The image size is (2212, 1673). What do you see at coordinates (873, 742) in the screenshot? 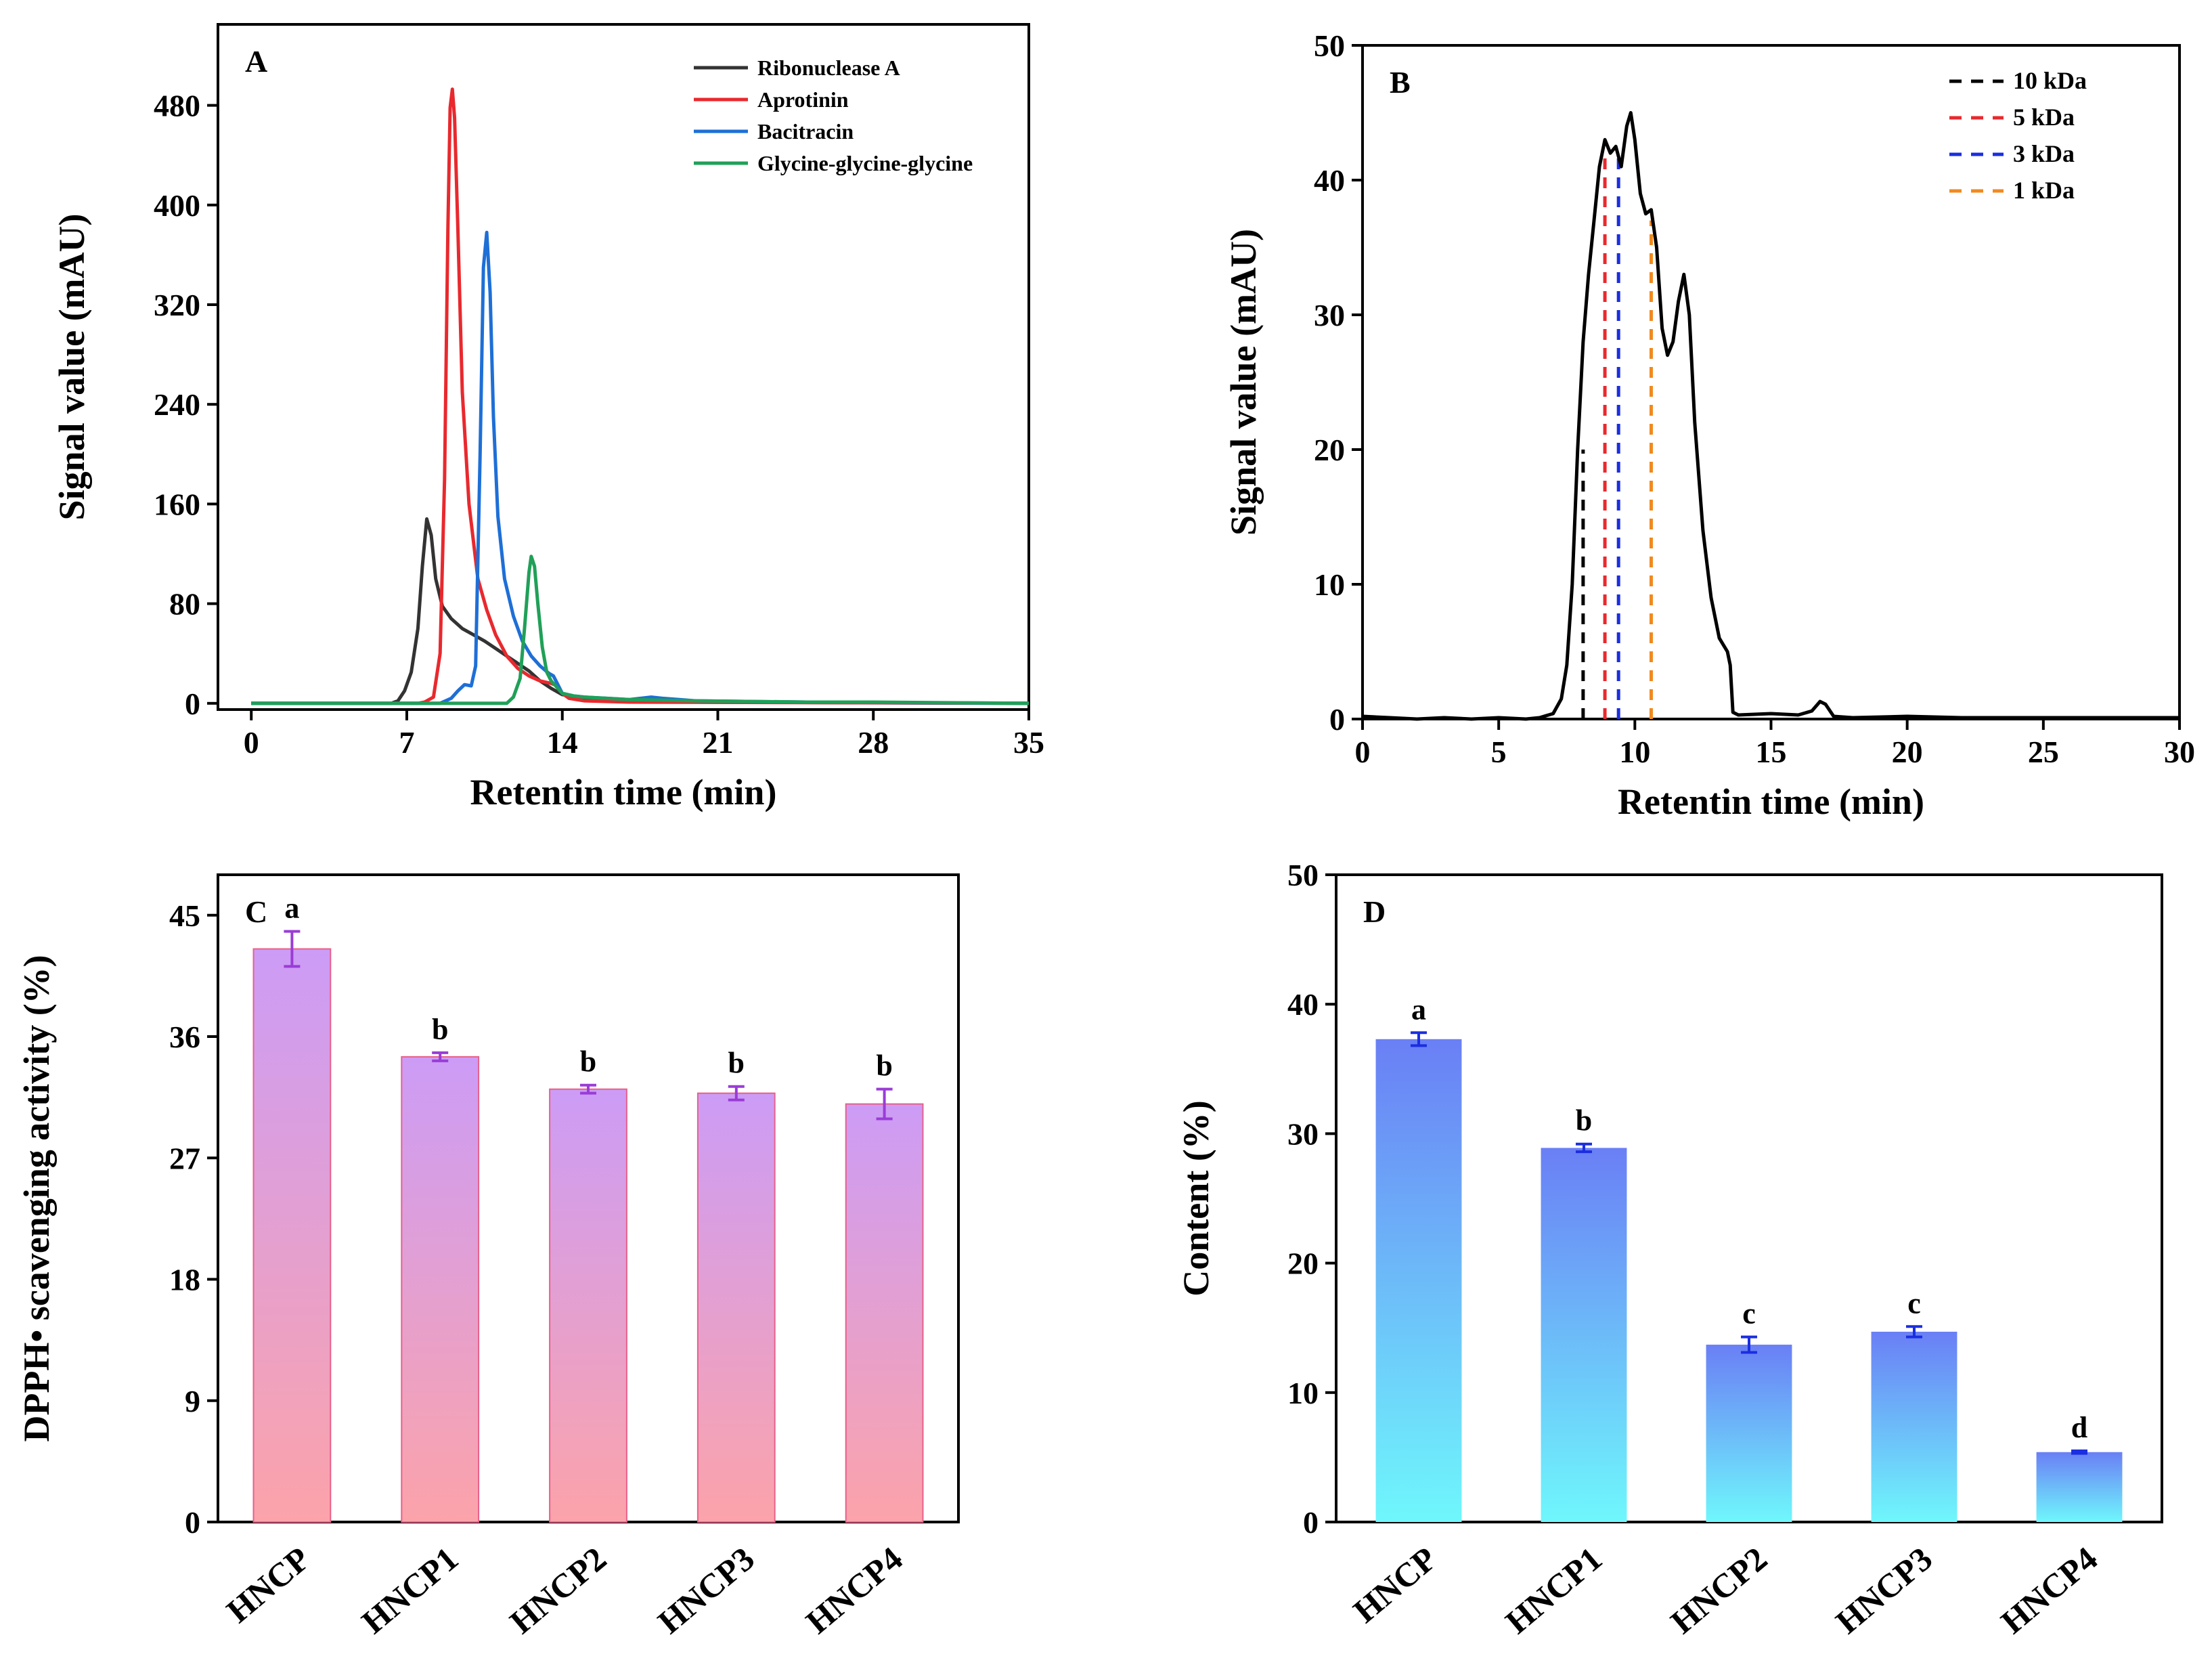
I see `x-tick-label: 28` at bounding box center [873, 742].